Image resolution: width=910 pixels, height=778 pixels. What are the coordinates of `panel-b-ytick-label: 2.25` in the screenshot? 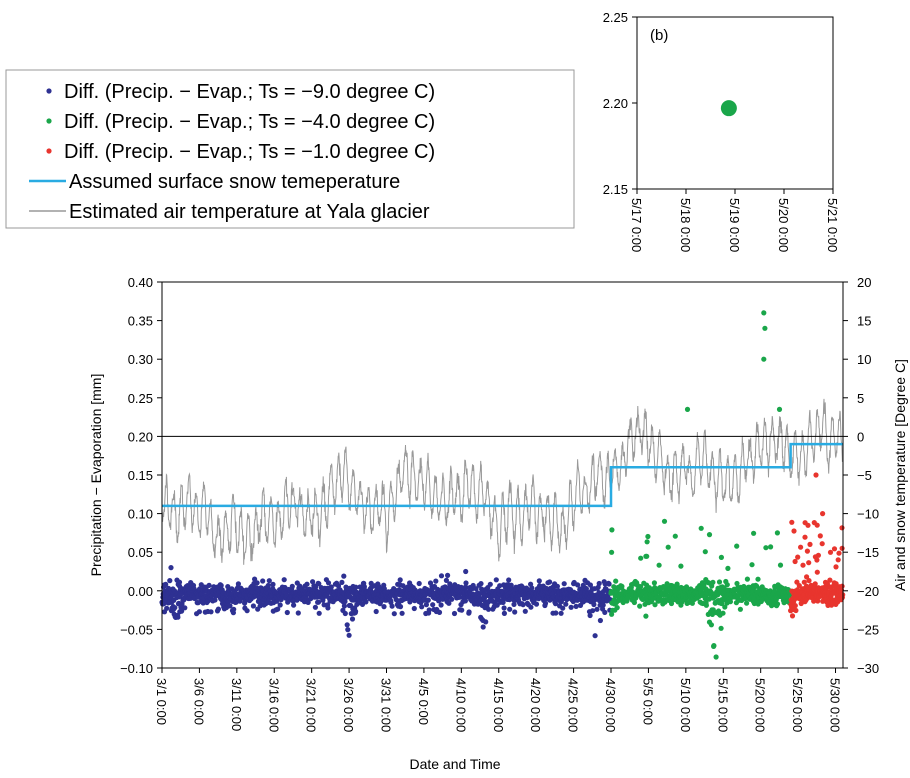 It's located at (615, 17).